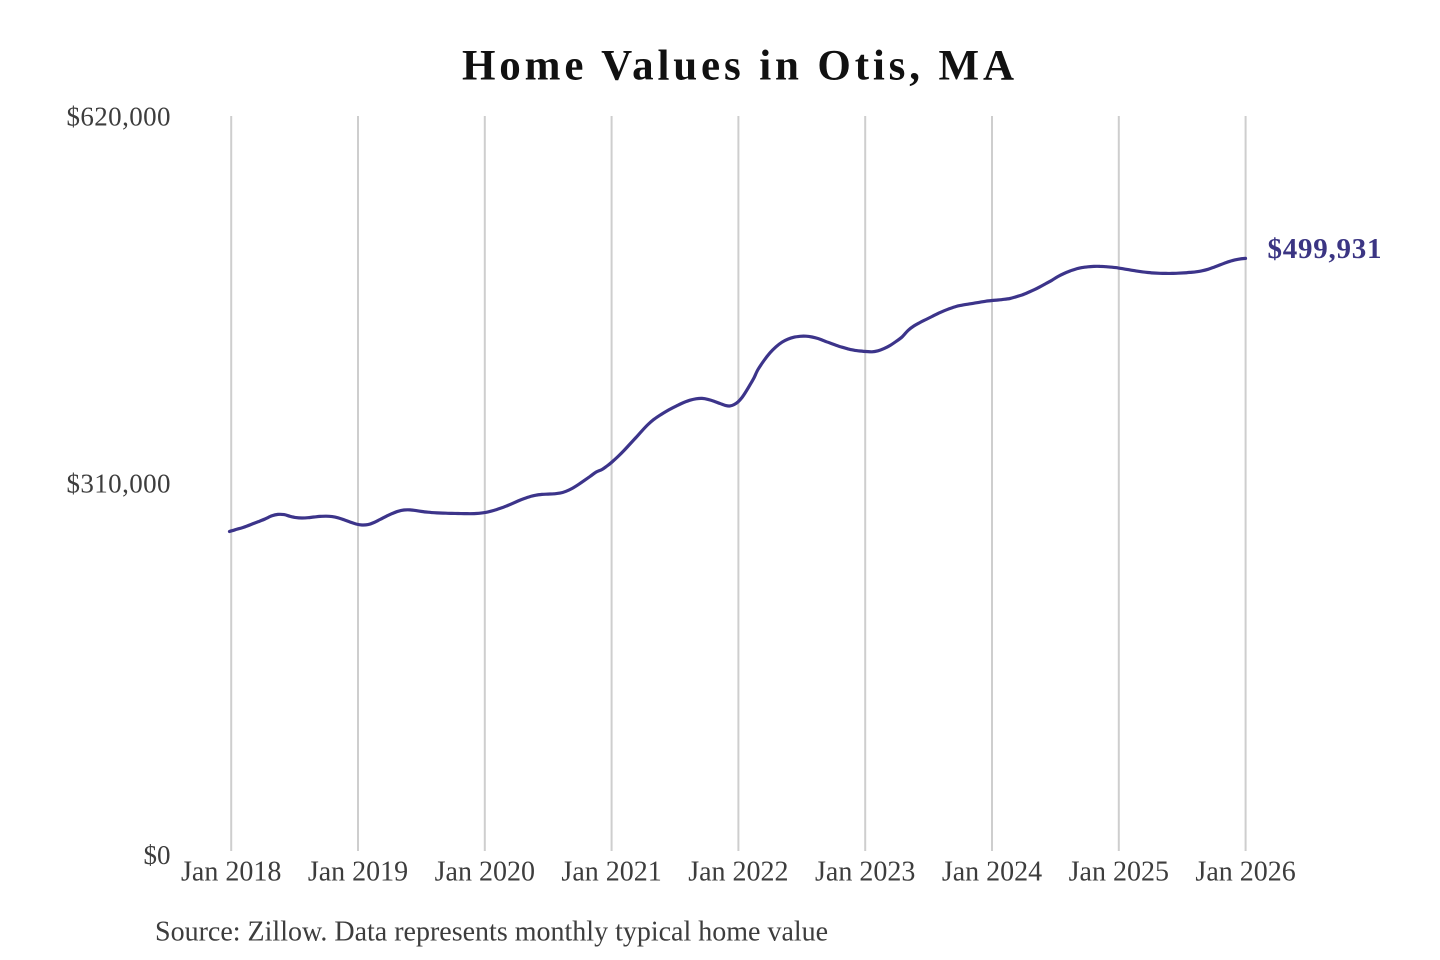 The image size is (1440, 960). Describe the element at coordinates (738, 66) in the screenshot. I see `svg-text: Home Values in Otis, MA` at that location.